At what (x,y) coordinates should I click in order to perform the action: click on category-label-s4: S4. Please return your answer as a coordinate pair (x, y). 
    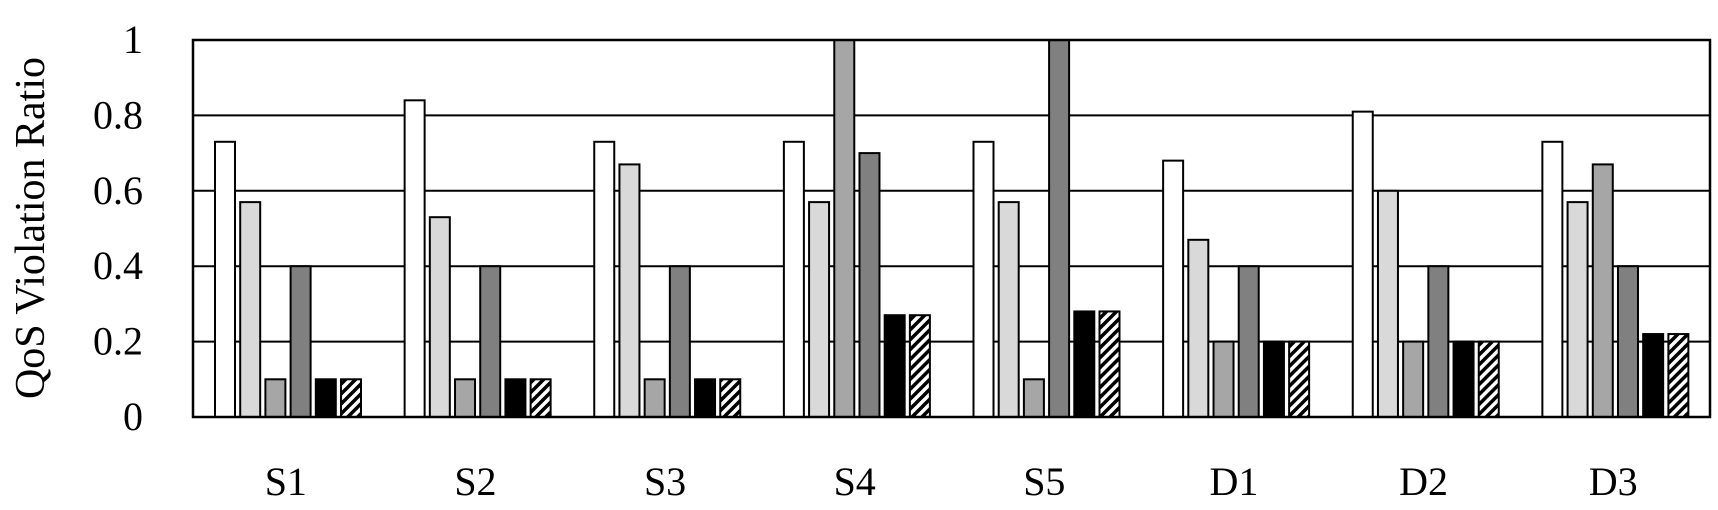
    Looking at the image, I should click on (855, 481).